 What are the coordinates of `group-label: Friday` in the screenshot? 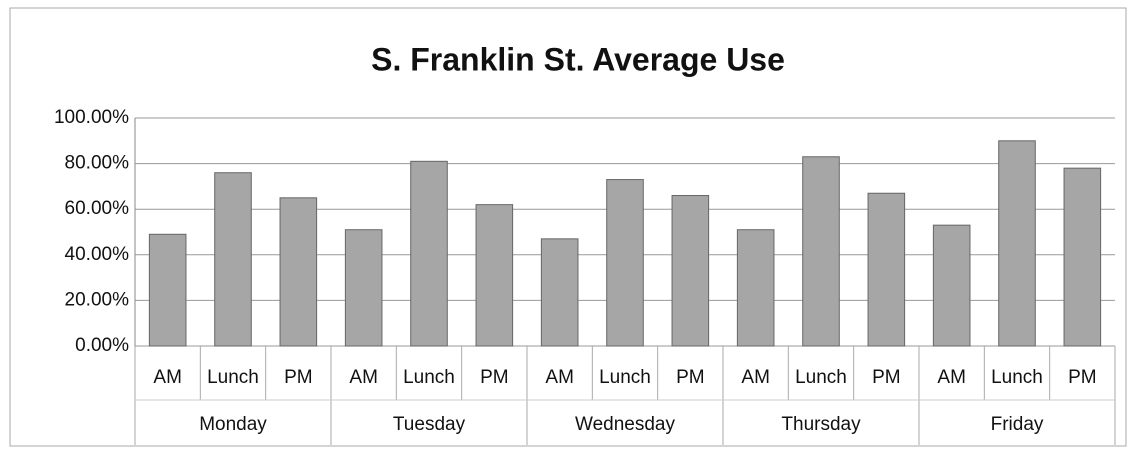 It's located at (1017, 424).